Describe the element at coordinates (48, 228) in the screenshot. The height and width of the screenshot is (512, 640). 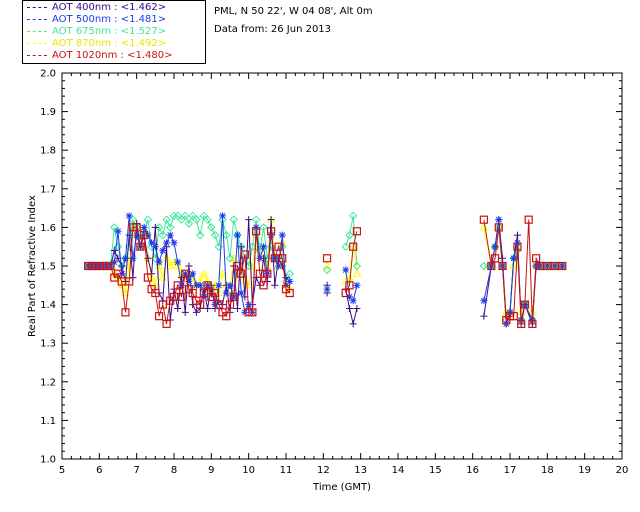
I see `y-tick-label: 1.6` at that location.